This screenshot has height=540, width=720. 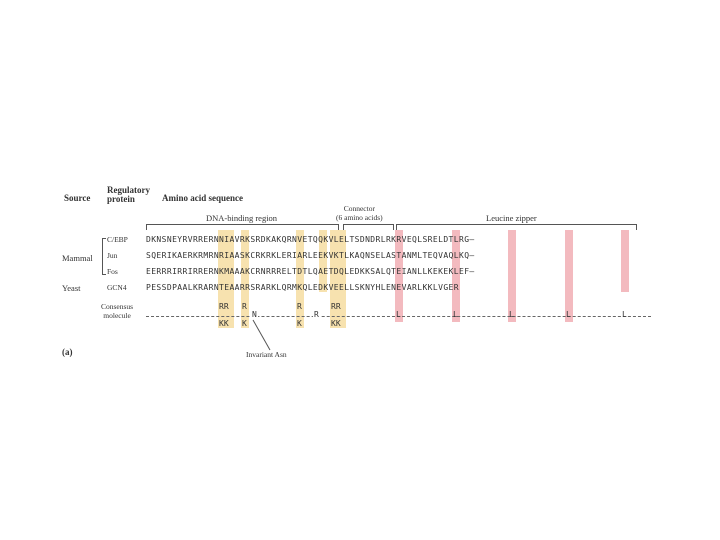 I want to click on protein-jun: Jun, so click(x=112, y=255).